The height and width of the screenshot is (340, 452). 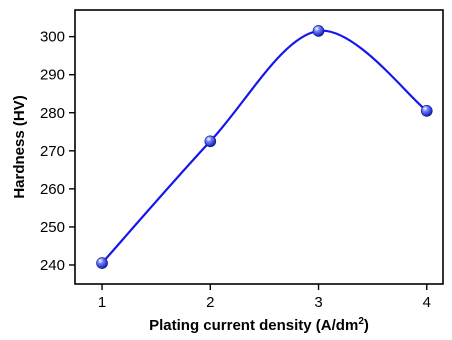 I want to click on y-tick-label: 280, so click(x=52, y=113).